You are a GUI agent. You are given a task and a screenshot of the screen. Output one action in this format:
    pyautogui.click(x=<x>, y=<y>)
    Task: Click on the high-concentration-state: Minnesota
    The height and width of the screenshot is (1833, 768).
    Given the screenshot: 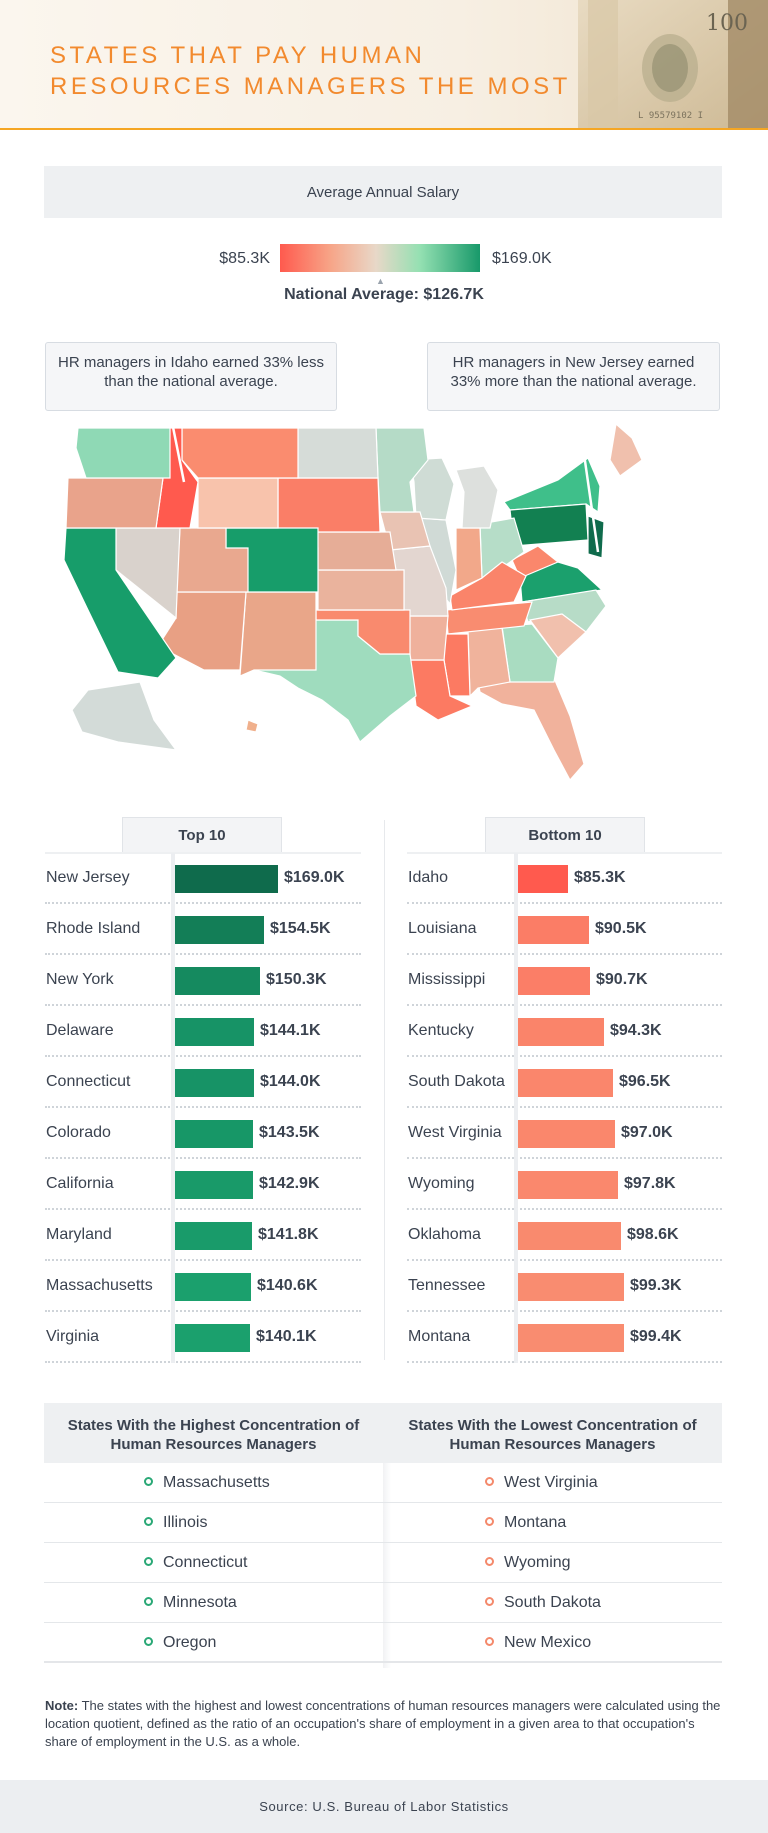 What is the action you would take?
    pyautogui.click(x=200, y=1602)
    